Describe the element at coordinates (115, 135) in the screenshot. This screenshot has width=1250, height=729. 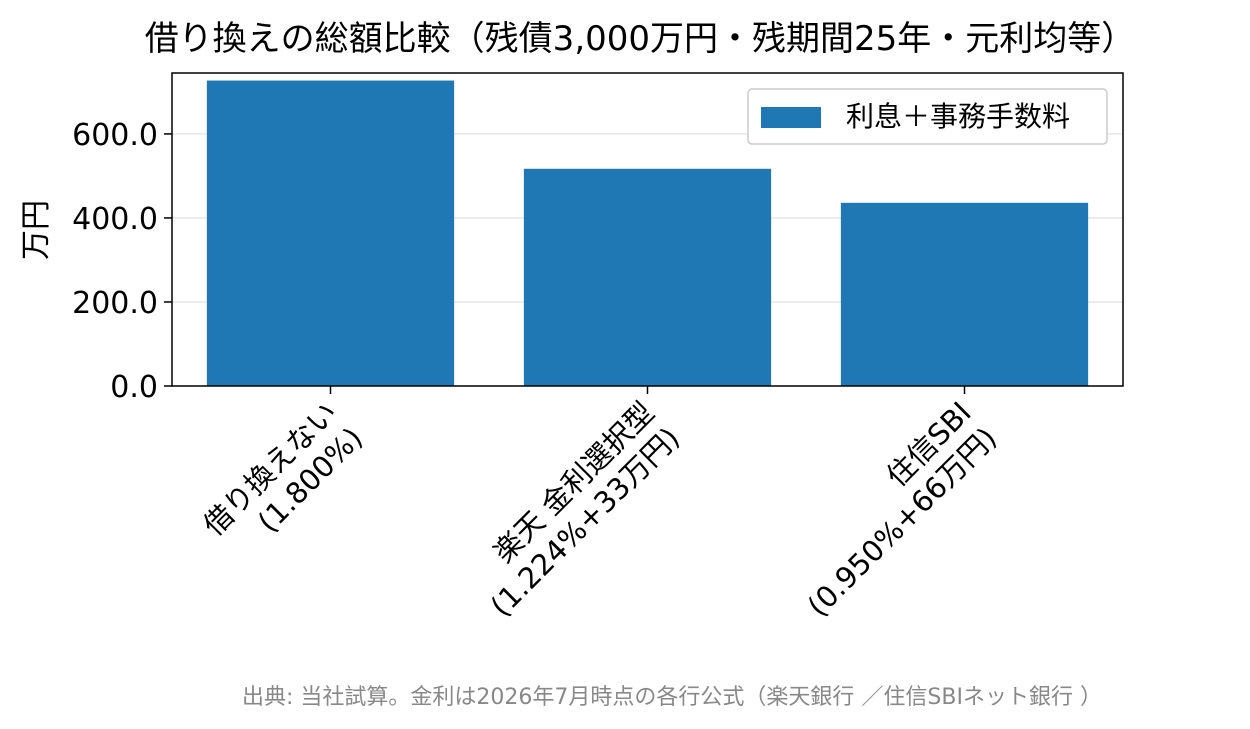
I see `y-tick-label: 600.0` at that location.